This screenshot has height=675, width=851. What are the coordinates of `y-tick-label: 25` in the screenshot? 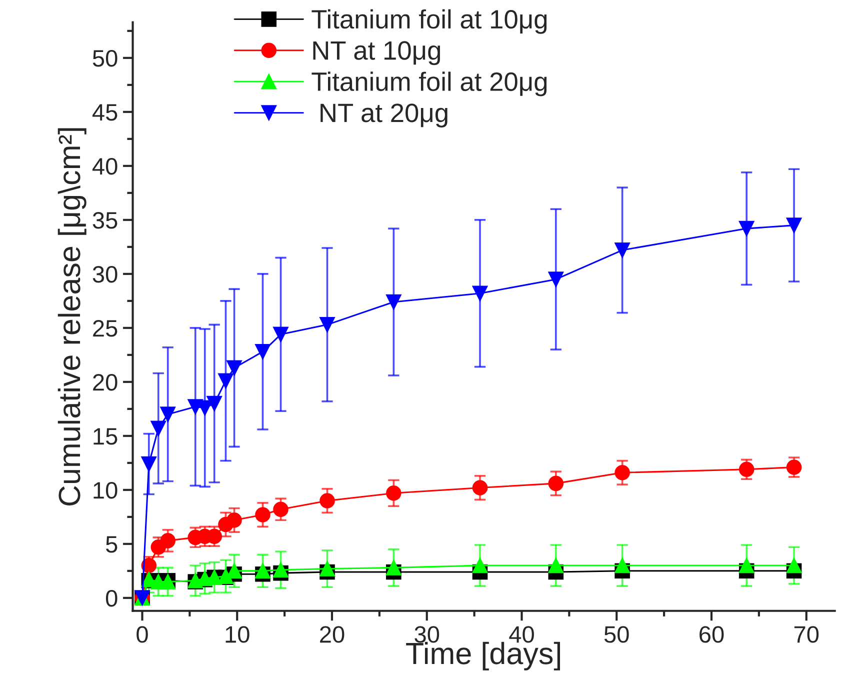 It's located at (105, 328).